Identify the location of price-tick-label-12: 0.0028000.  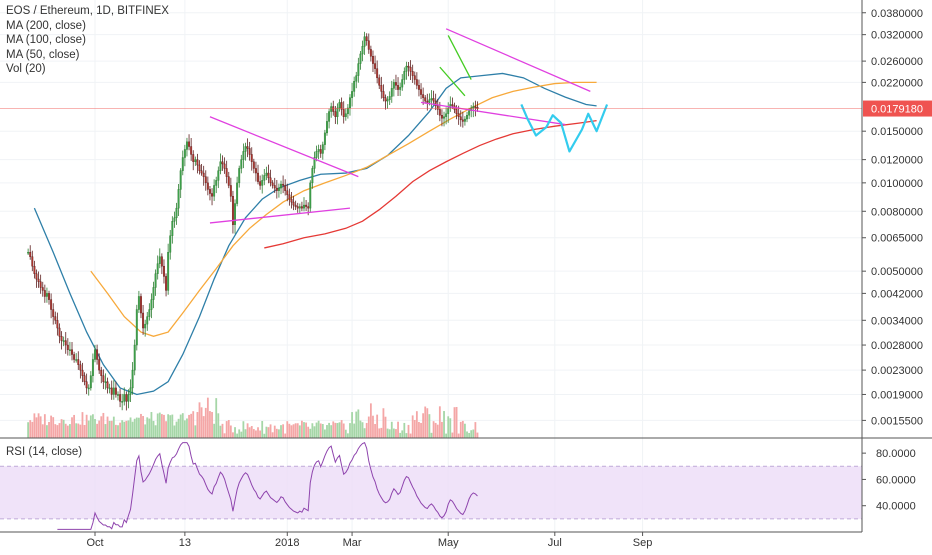
(897, 346).